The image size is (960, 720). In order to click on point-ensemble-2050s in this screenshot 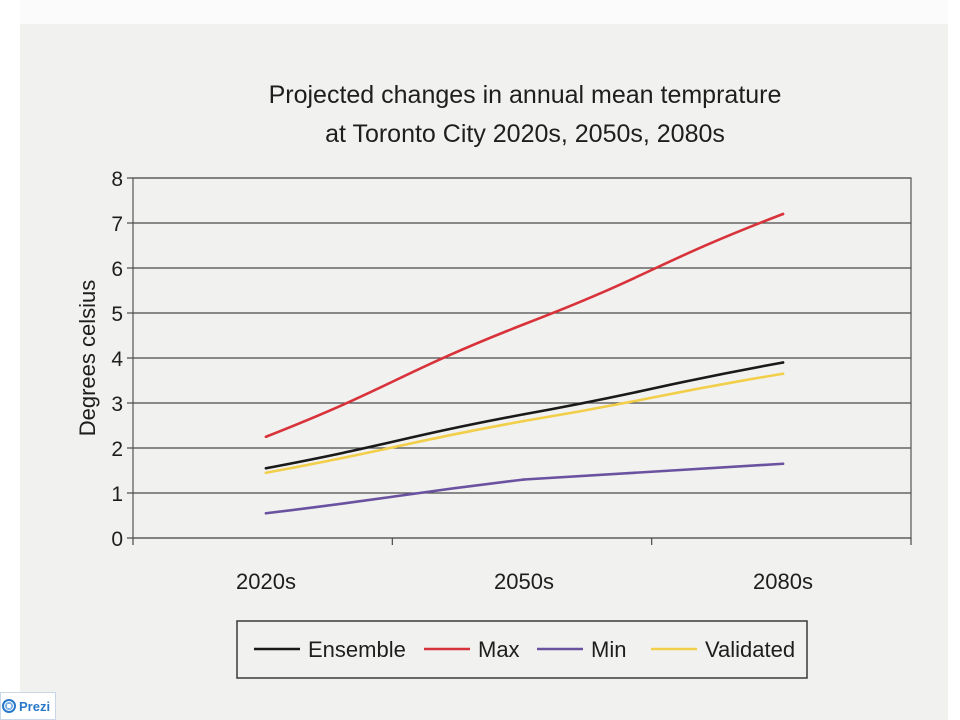, I will do `click(524, 414)`.